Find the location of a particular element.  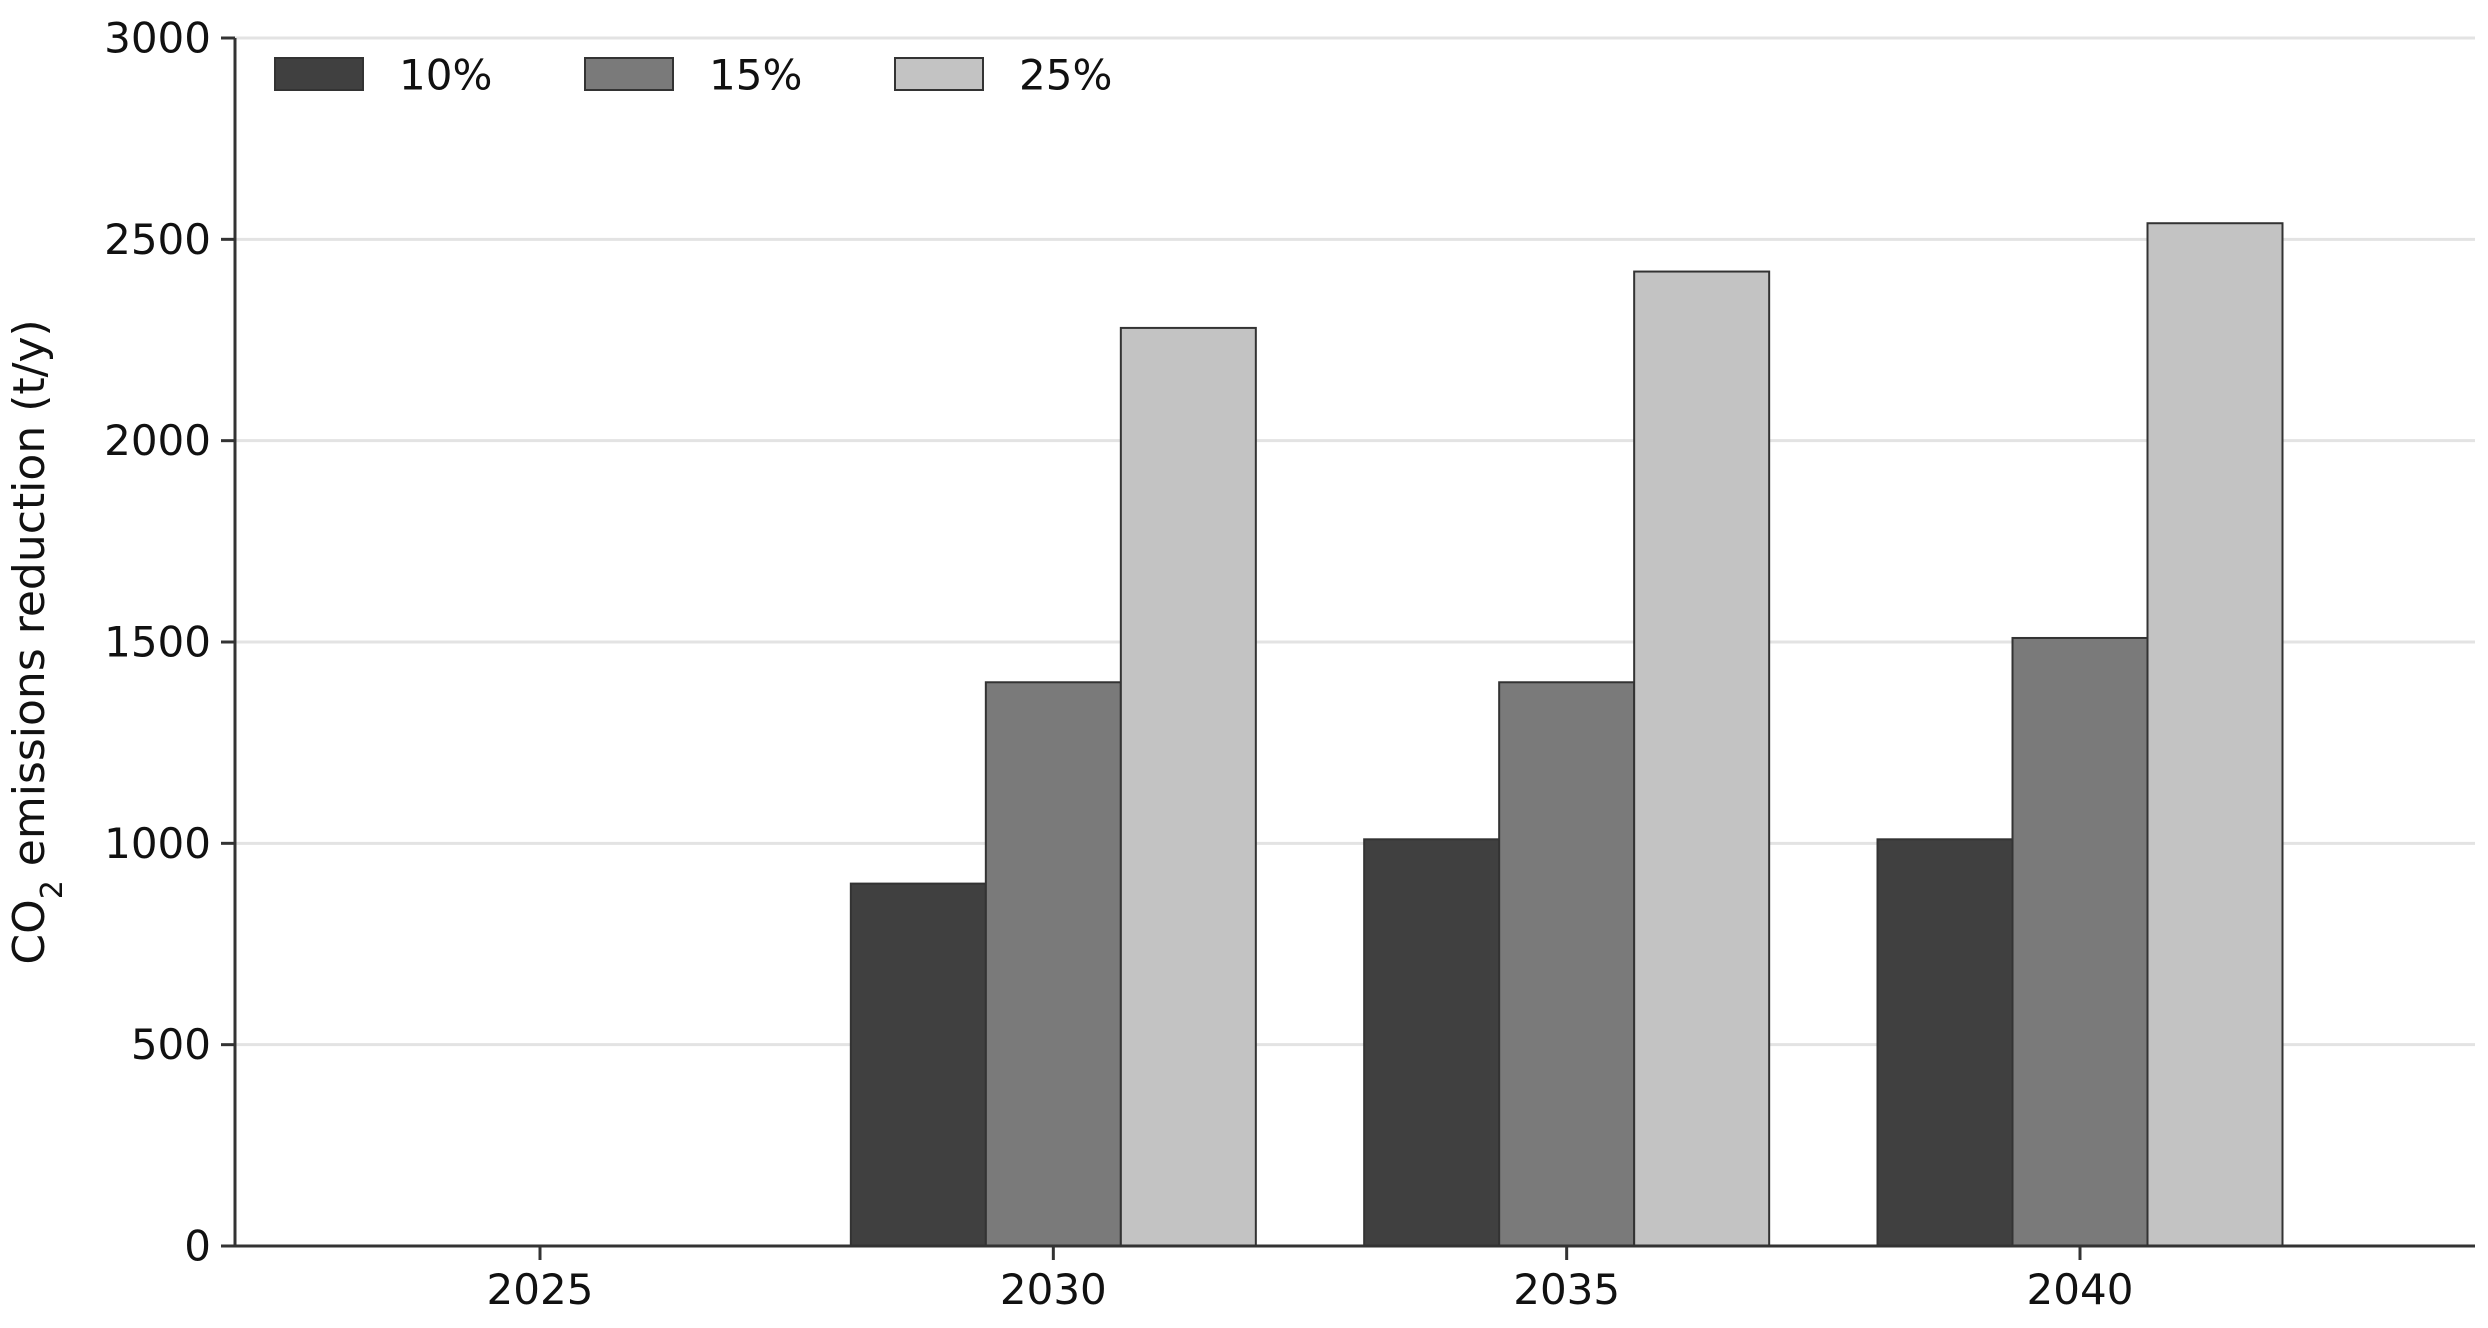

x-tick-label: 2035 is located at coordinates (1566, 1289).